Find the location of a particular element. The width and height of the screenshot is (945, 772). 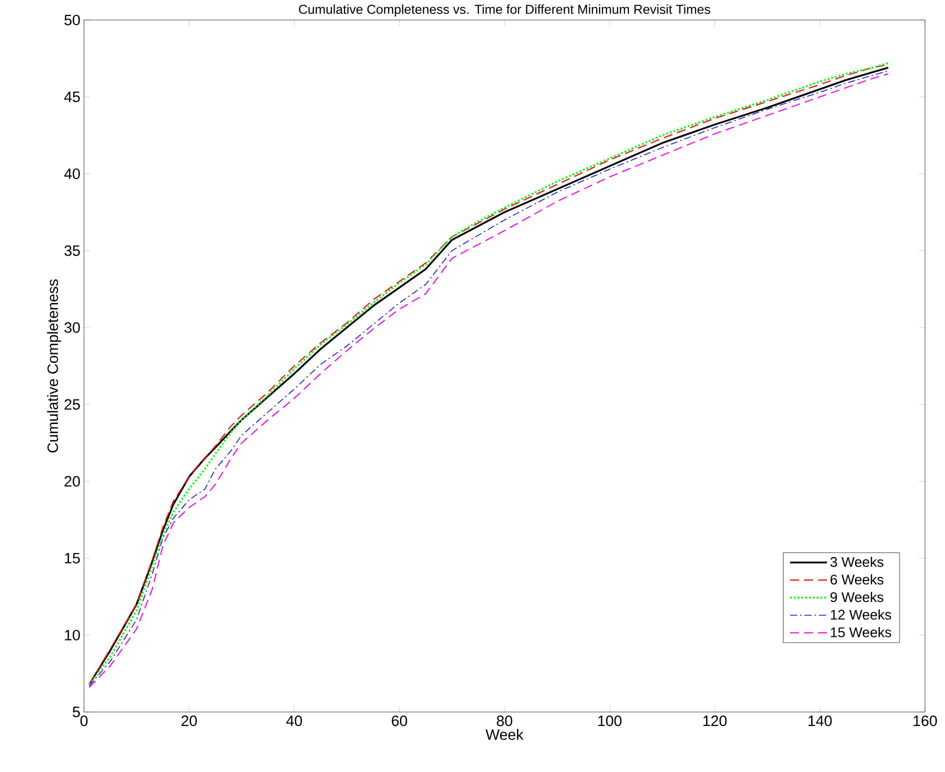

x-tick-label: 80 is located at coordinates (504, 721).